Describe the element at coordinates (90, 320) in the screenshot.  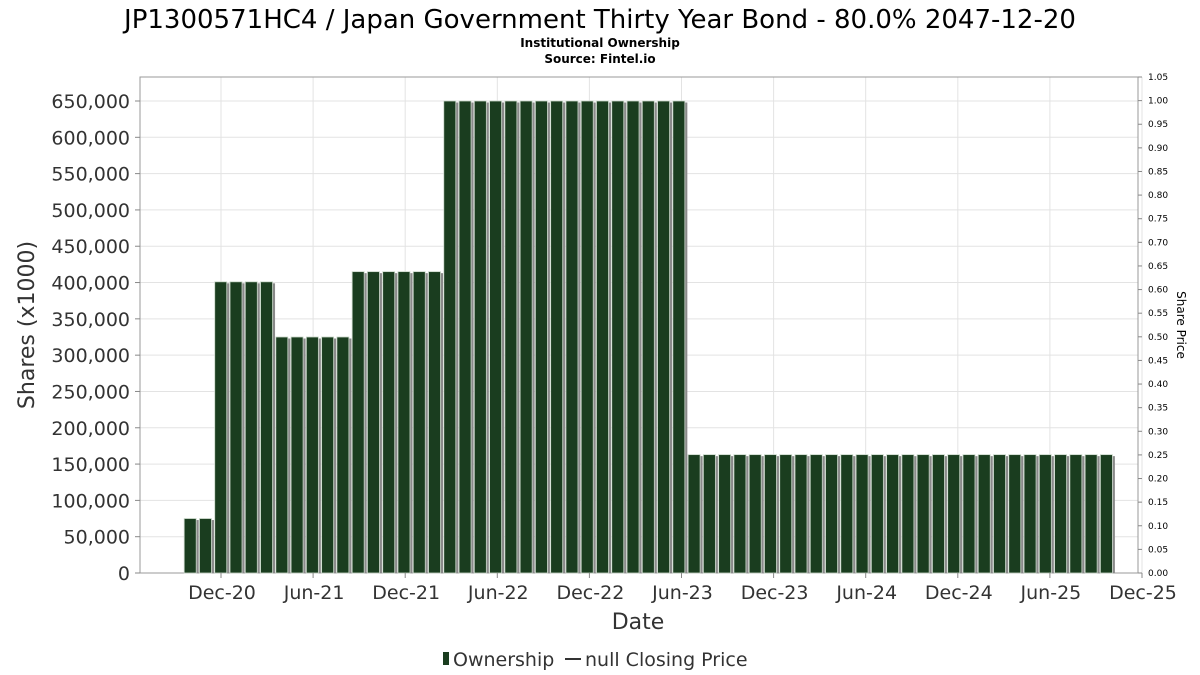
I see `y-tick-label: 350,000` at that location.